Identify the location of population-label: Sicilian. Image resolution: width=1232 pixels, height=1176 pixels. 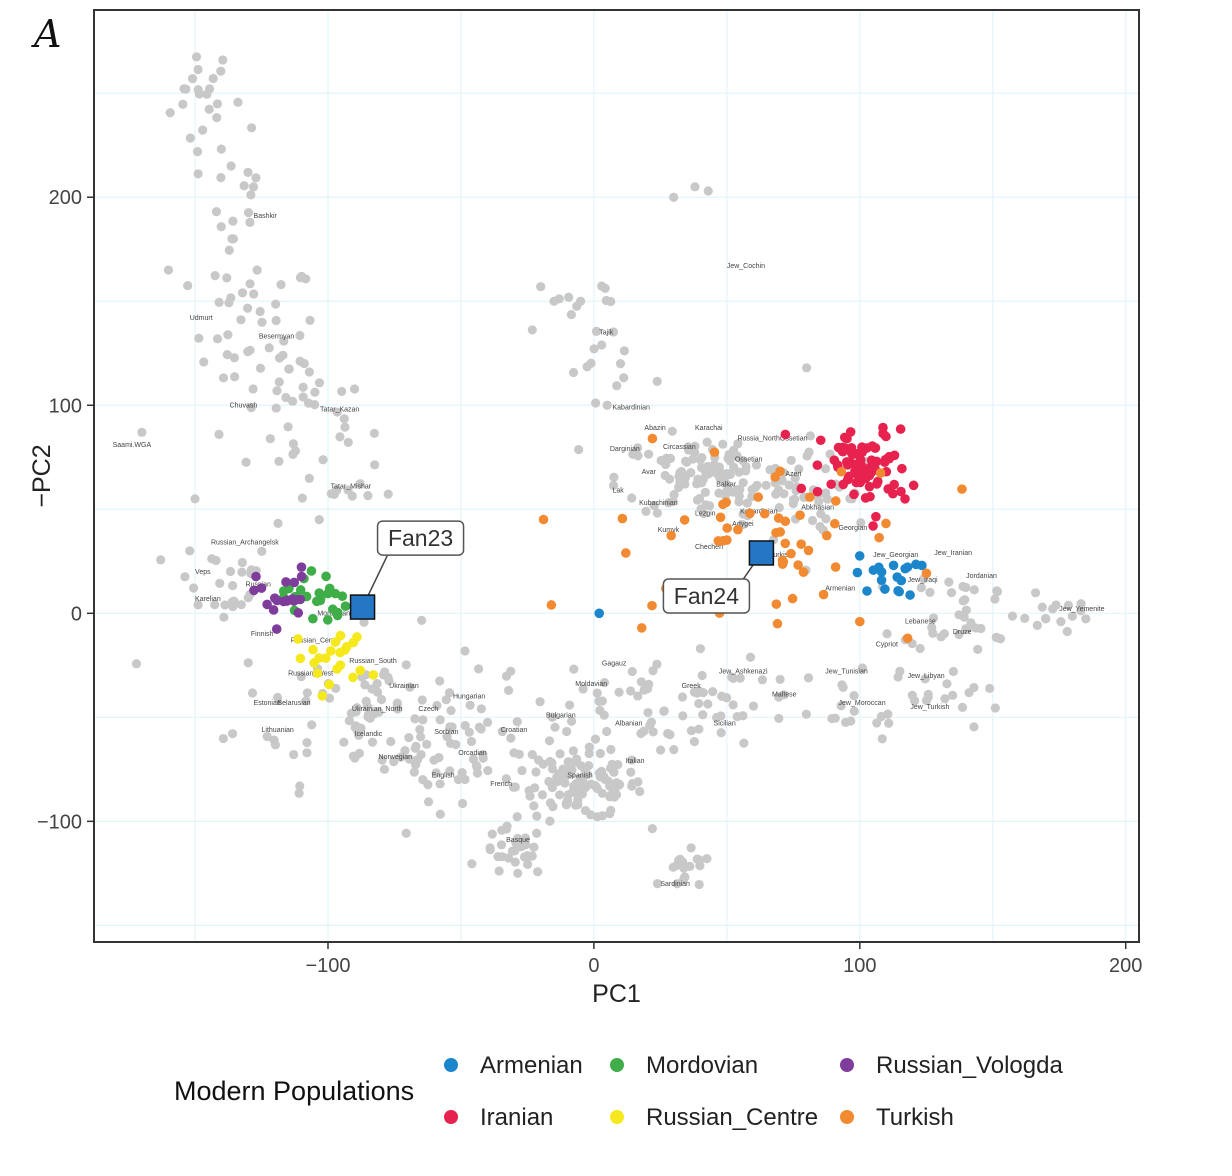
(725, 724).